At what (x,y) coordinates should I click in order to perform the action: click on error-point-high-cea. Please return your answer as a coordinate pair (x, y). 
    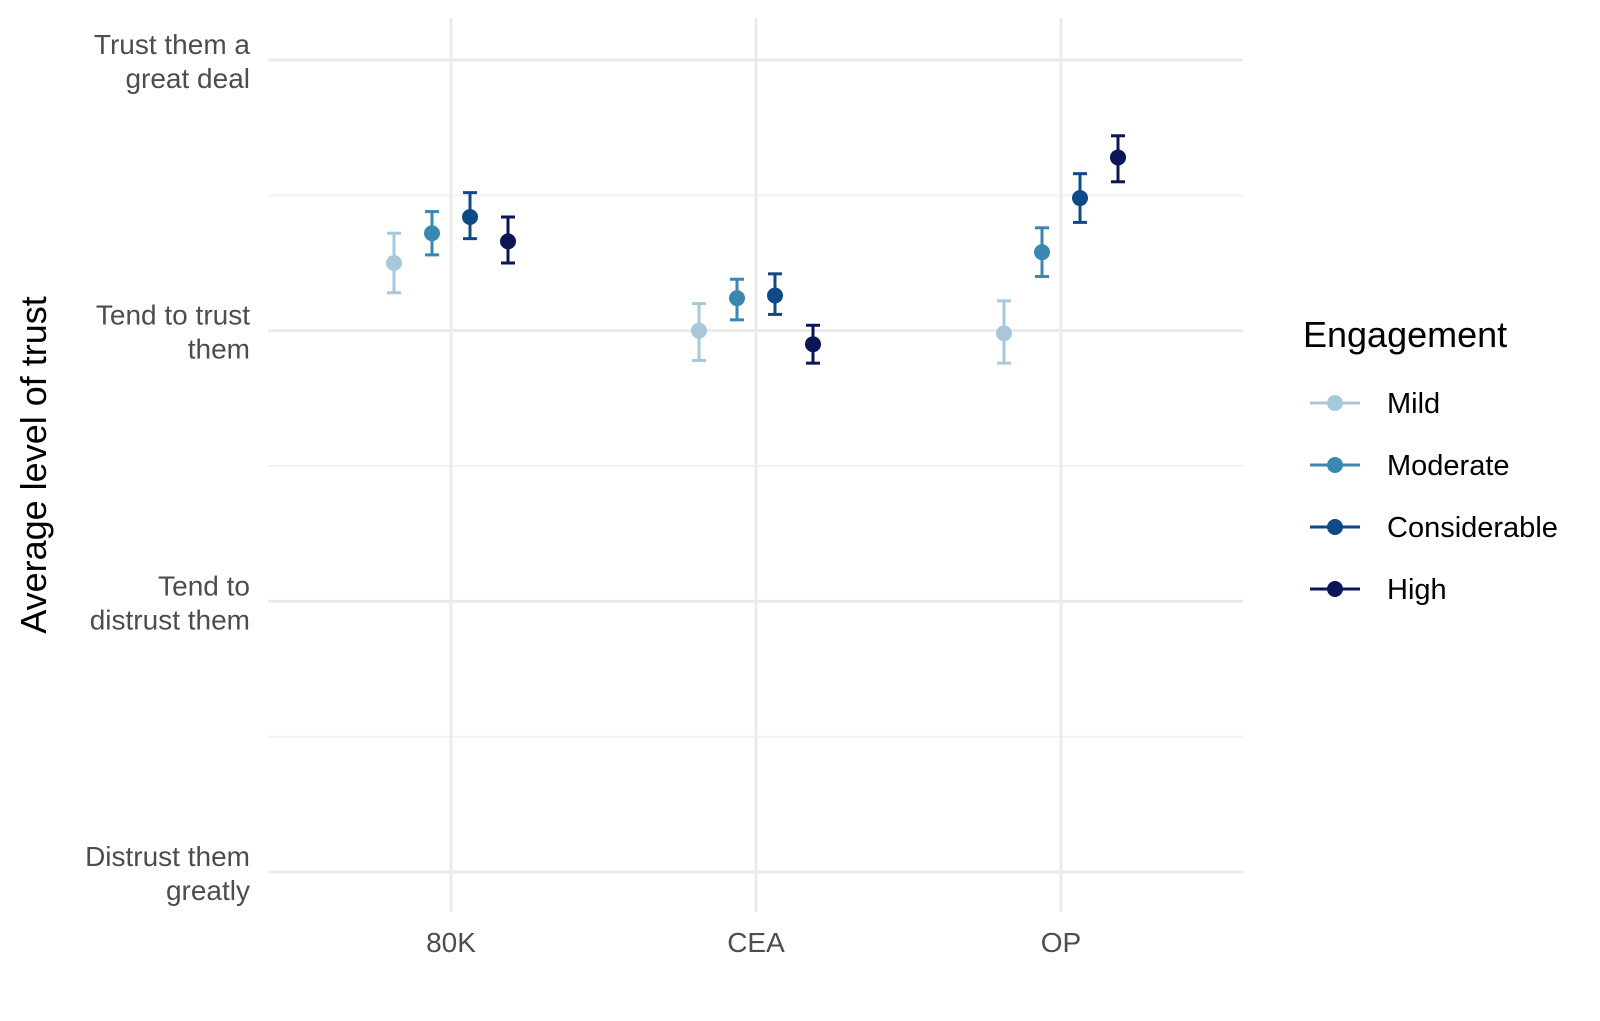
    Looking at the image, I should click on (813, 344).